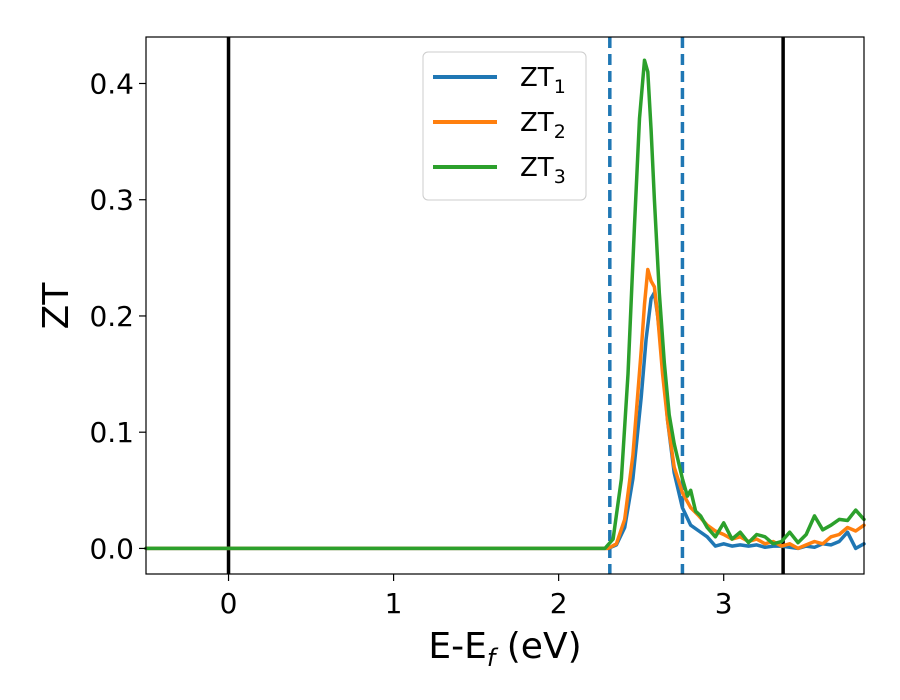  What do you see at coordinates (559, 603) in the screenshot?
I see `x-tick-label: 2` at bounding box center [559, 603].